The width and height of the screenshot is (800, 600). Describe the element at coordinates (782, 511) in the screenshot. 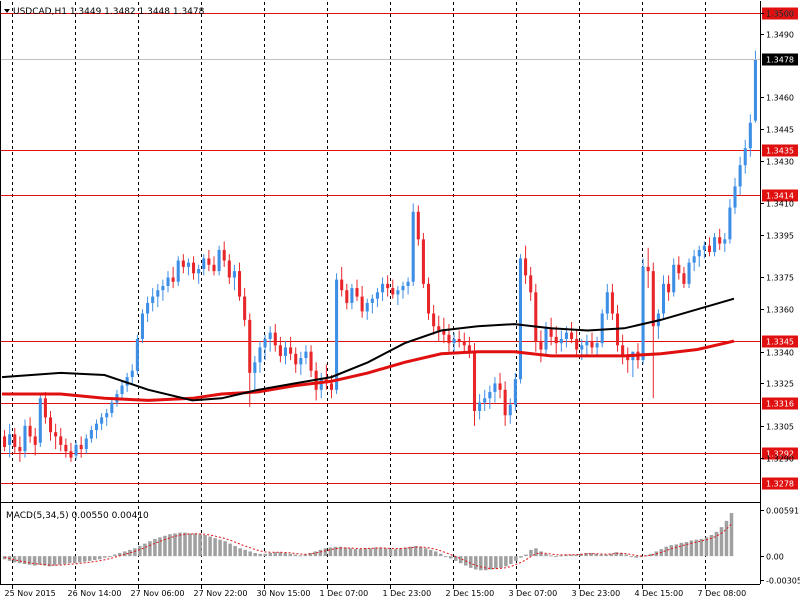

I see `macd-tick-label: 0.00591` at that location.